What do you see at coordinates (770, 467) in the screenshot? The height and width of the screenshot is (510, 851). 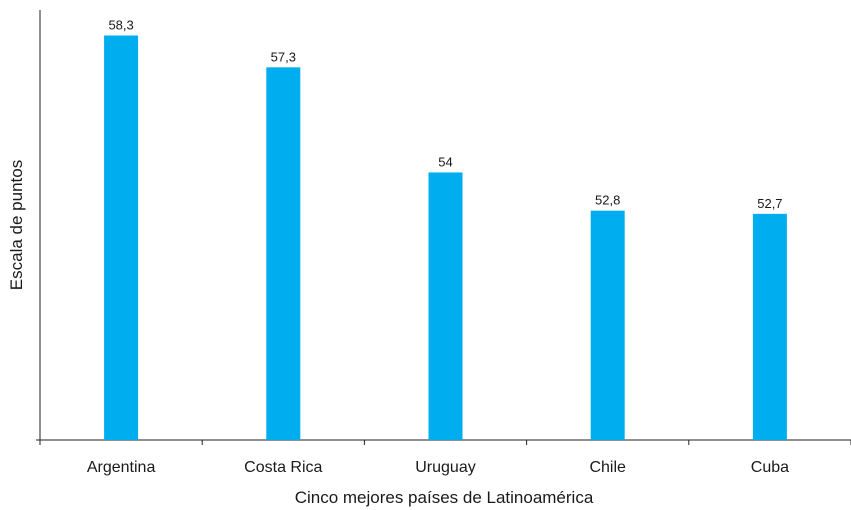 I see `x-tick-label: Cuba` at bounding box center [770, 467].